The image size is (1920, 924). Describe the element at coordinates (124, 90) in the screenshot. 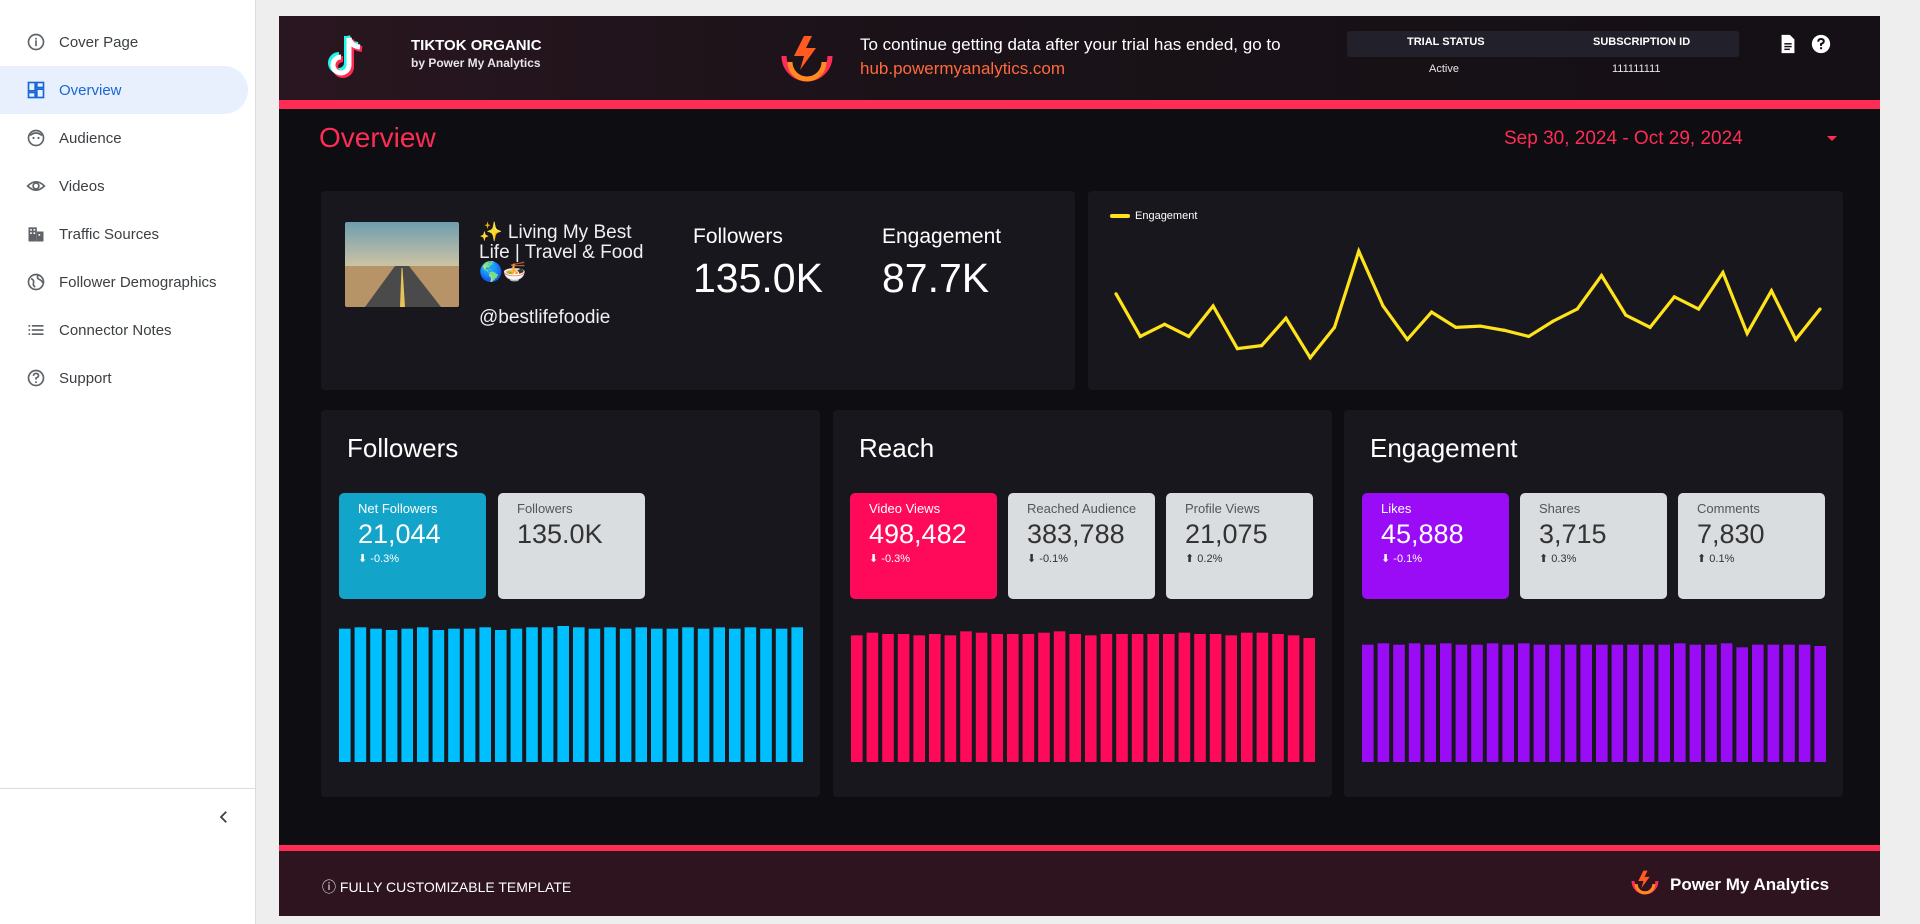

I see `sidebar-item-overview: Overview` at that location.